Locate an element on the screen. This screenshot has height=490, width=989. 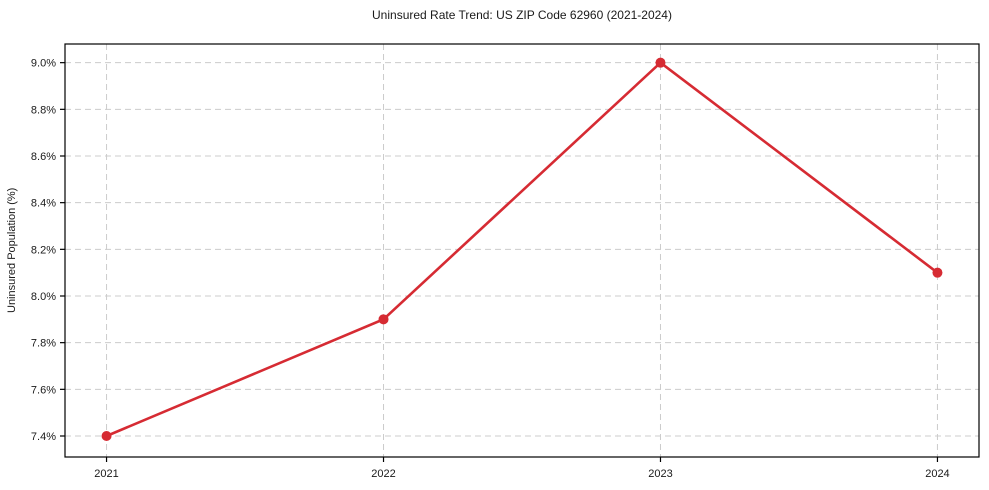
data-point-2023 is located at coordinates (660, 62).